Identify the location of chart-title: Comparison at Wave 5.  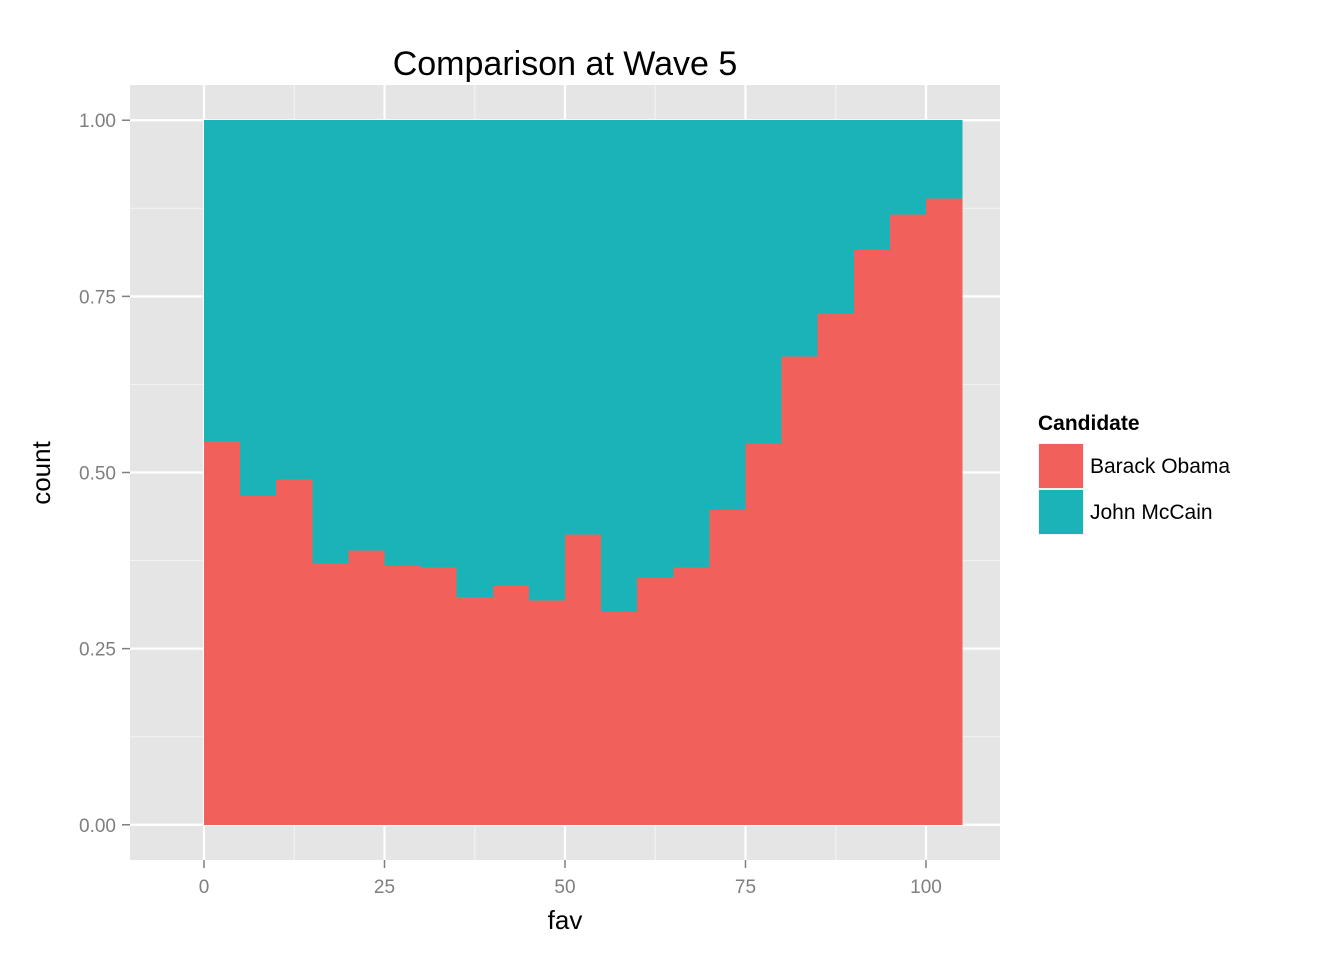
(565, 64).